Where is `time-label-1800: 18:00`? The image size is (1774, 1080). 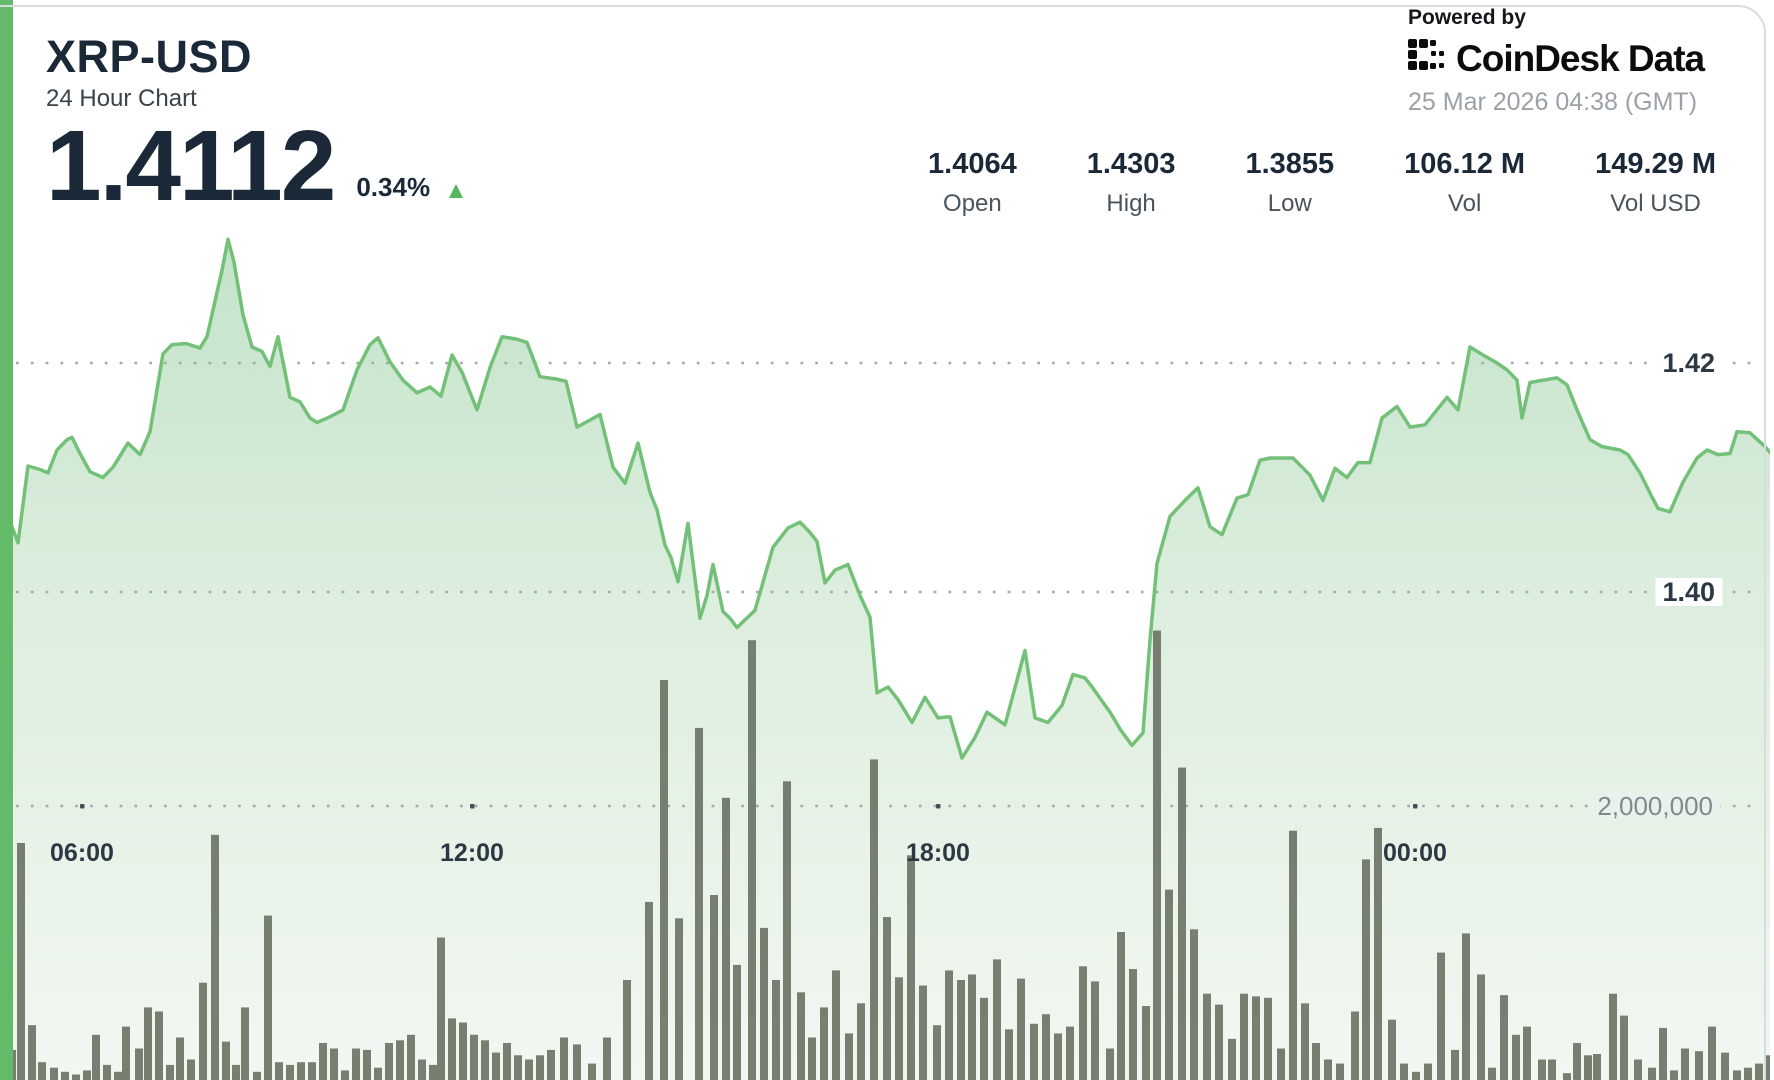
time-label-1800: 18:00 is located at coordinates (938, 853).